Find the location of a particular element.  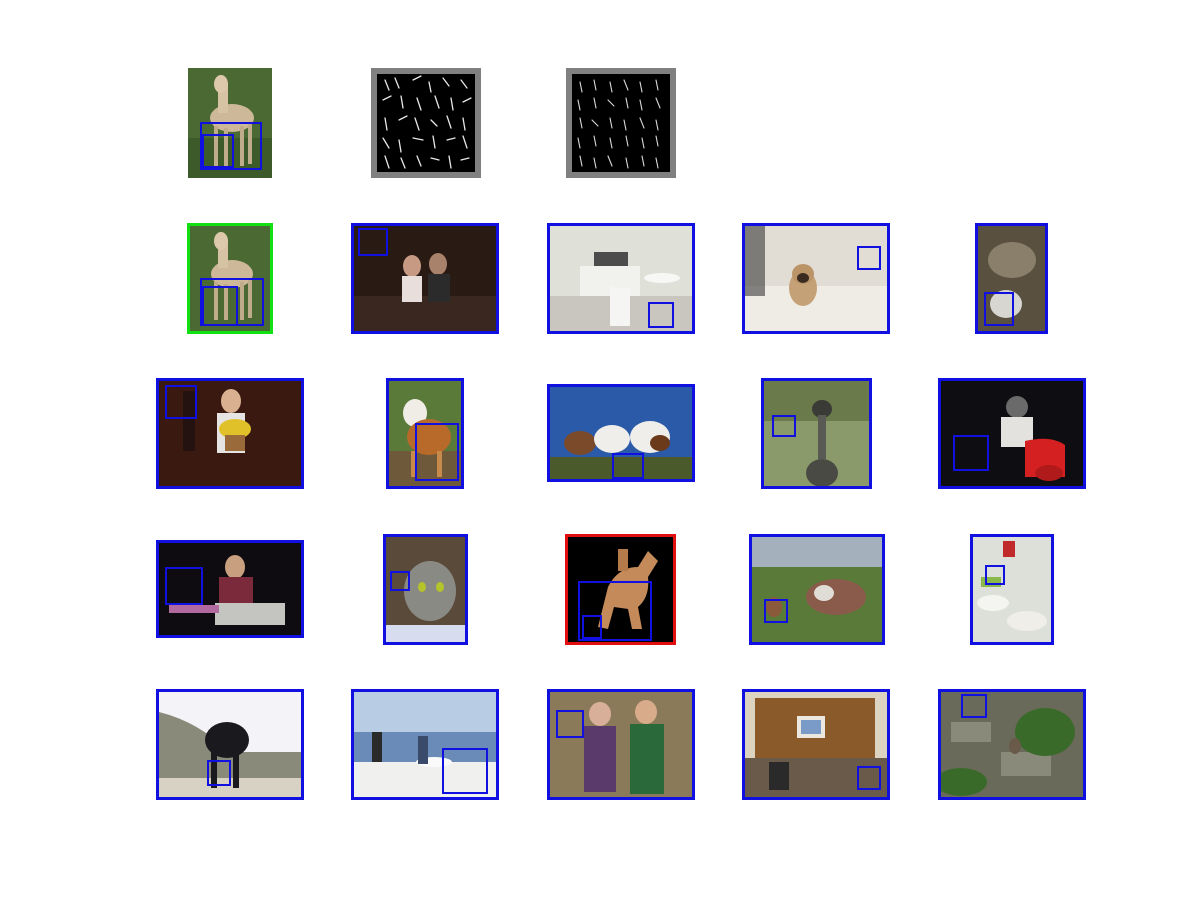

detection-horse-statue is located at coordinates (620, 589).